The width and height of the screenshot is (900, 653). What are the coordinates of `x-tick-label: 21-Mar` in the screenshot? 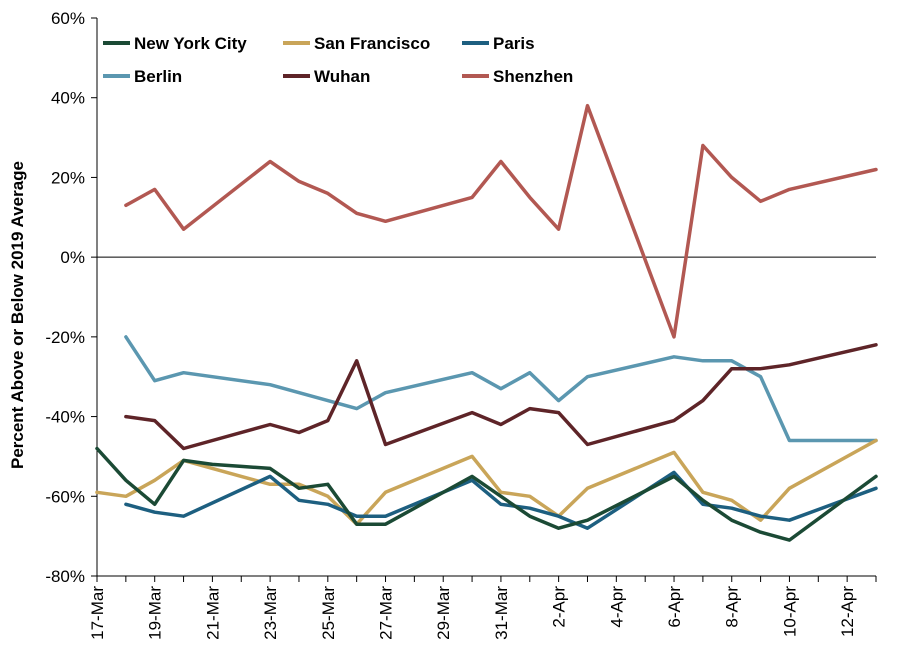 It's located at (212, 613).